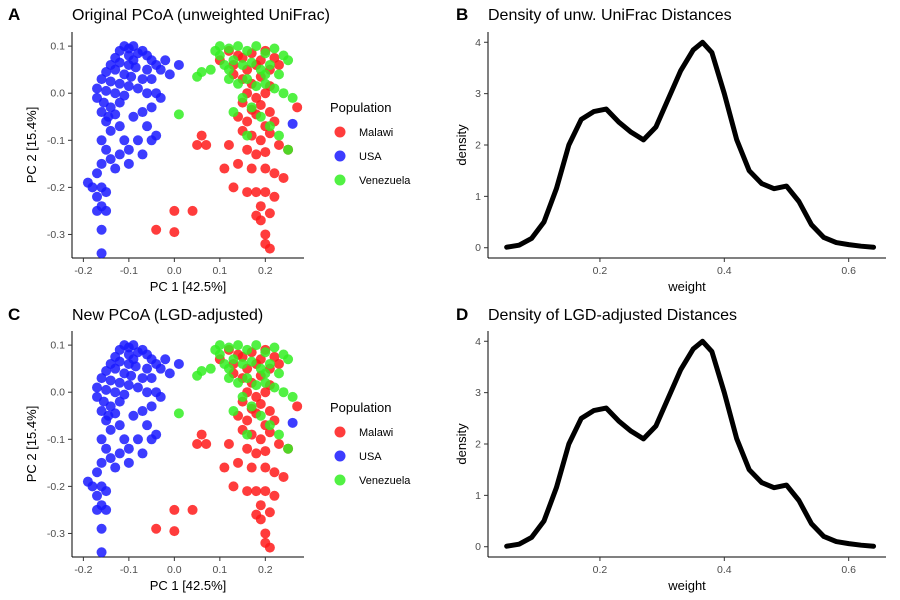  I want to click on chart-title: New PCoA (LGD-adjusted), so click(167, 315).